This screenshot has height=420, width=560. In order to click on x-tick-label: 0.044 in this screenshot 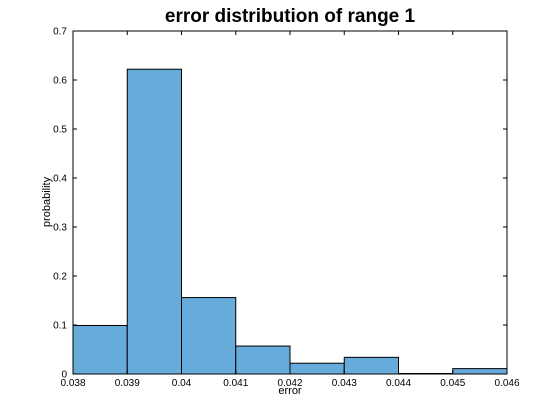, I will do `click(398, 383)`.